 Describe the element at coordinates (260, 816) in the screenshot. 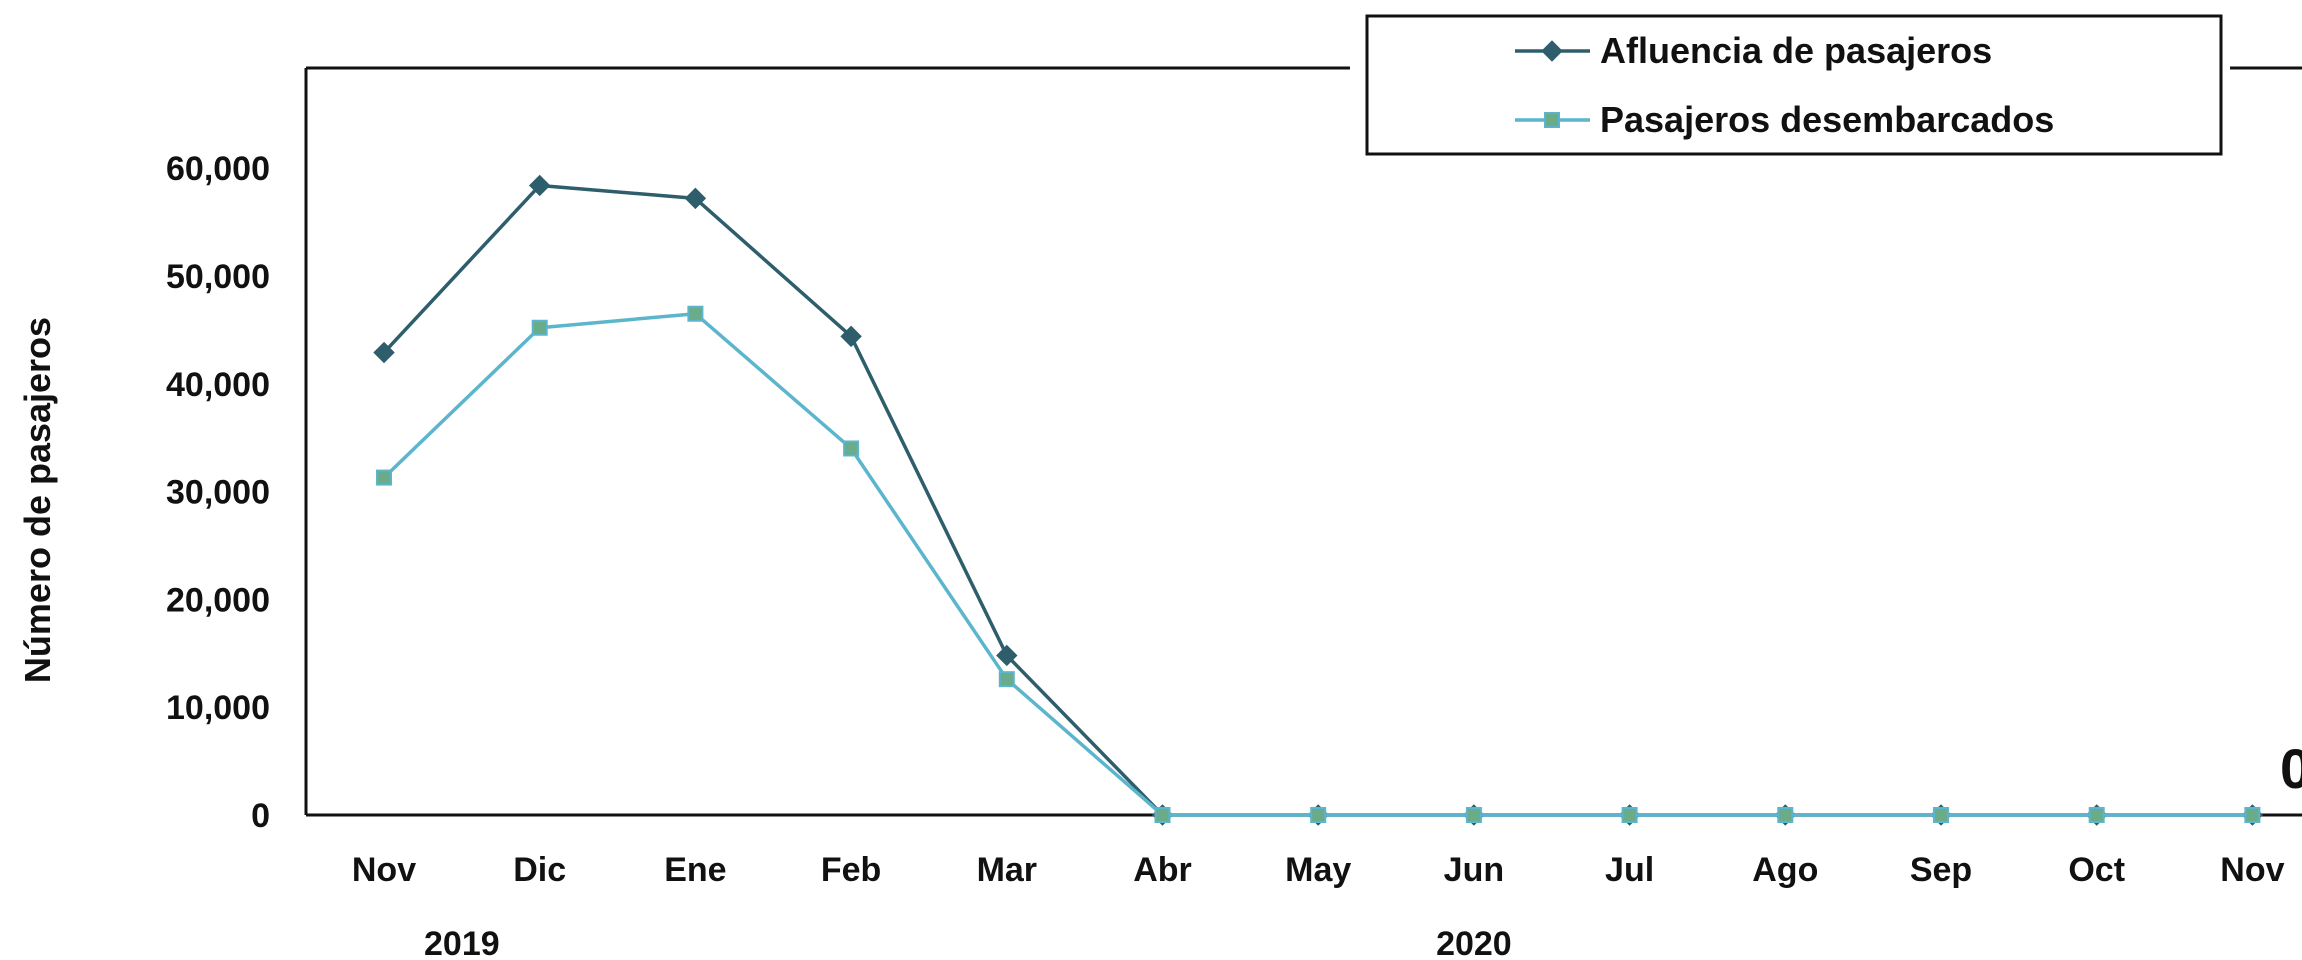

I see `y-tick-label: 0` at that location.